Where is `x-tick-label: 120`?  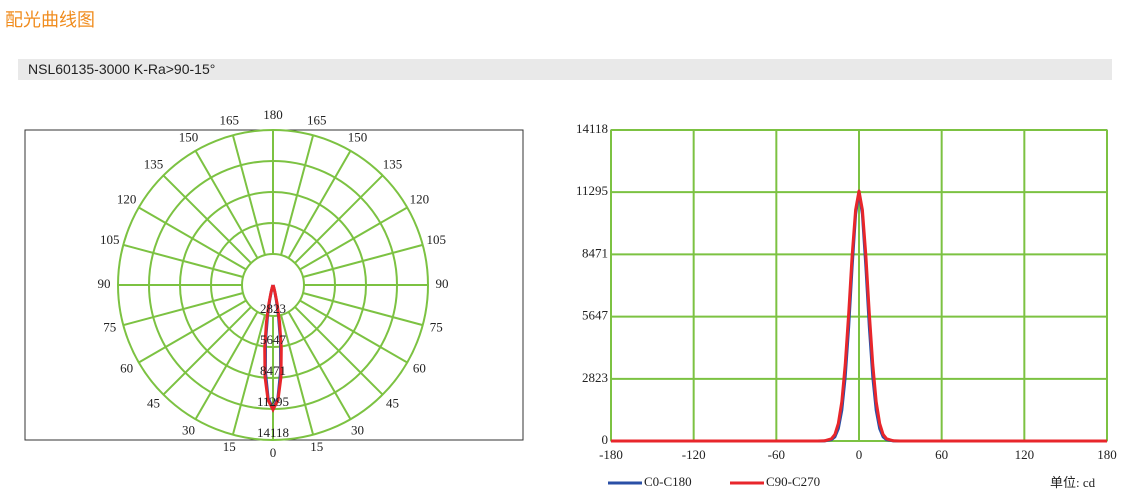 x-tick-label: 120 is located at coordinates (1025, 454).